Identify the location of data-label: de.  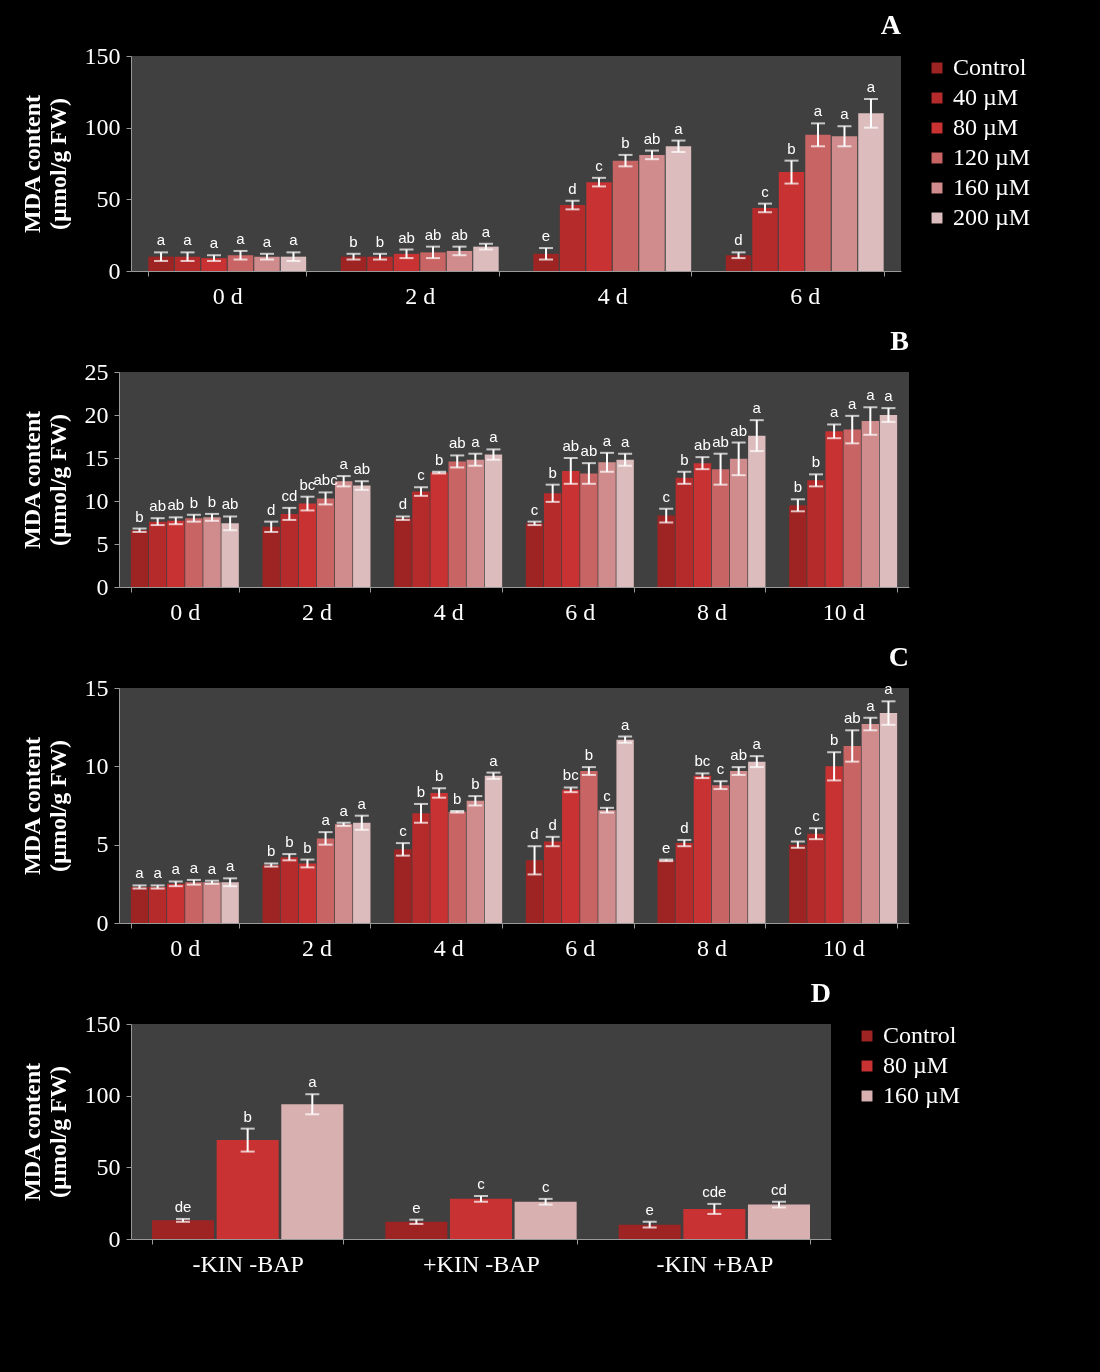
(183, 1206).